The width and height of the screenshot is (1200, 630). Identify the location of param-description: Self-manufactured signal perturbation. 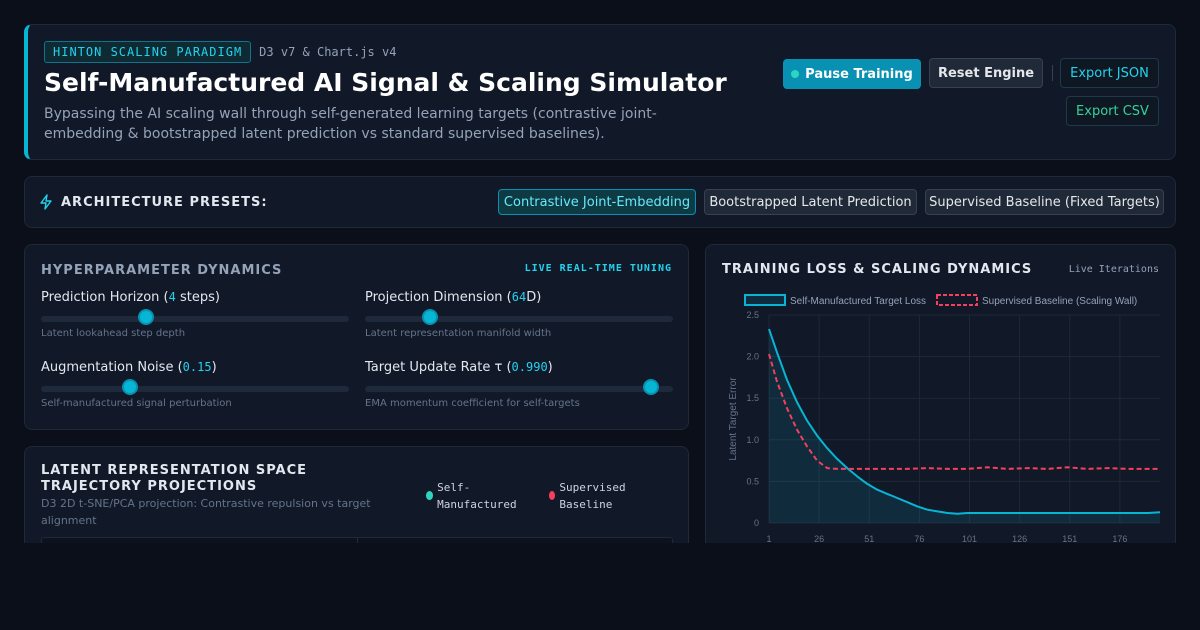
(136, 403).